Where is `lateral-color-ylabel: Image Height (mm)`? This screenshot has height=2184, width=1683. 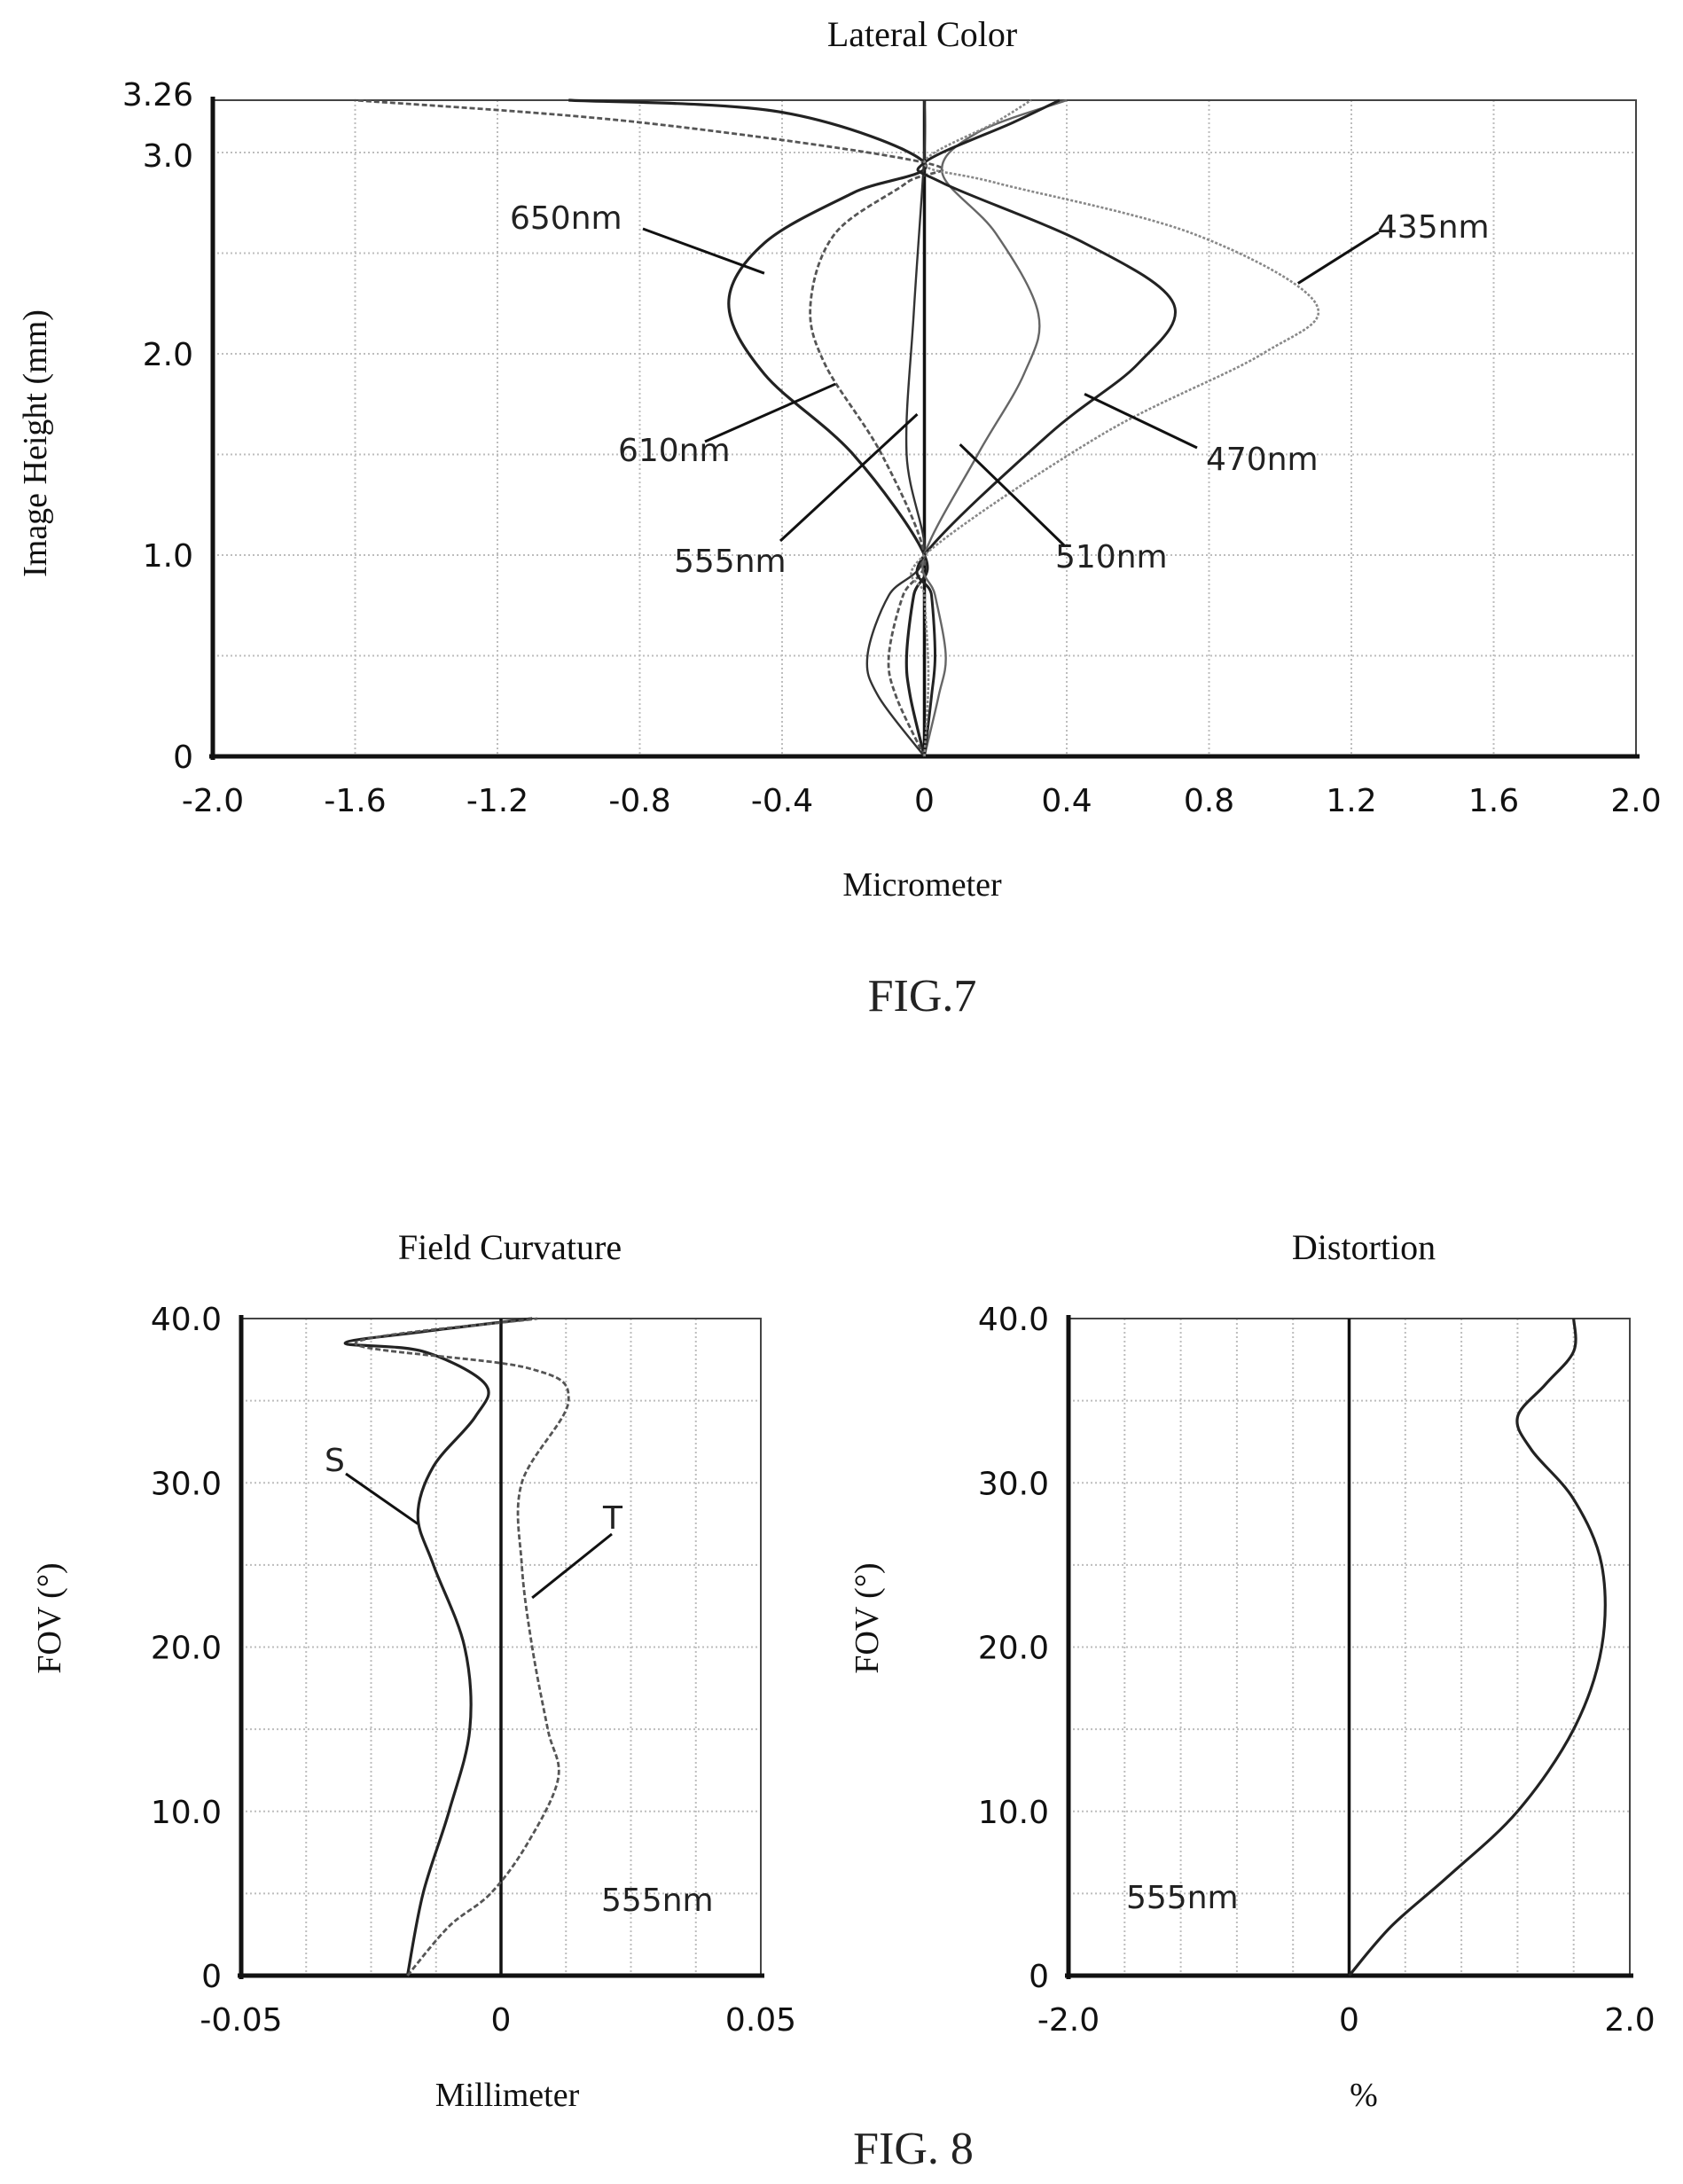 lateral-color-ylabel: Image Height (mm) is located at coordinates (36, 443).